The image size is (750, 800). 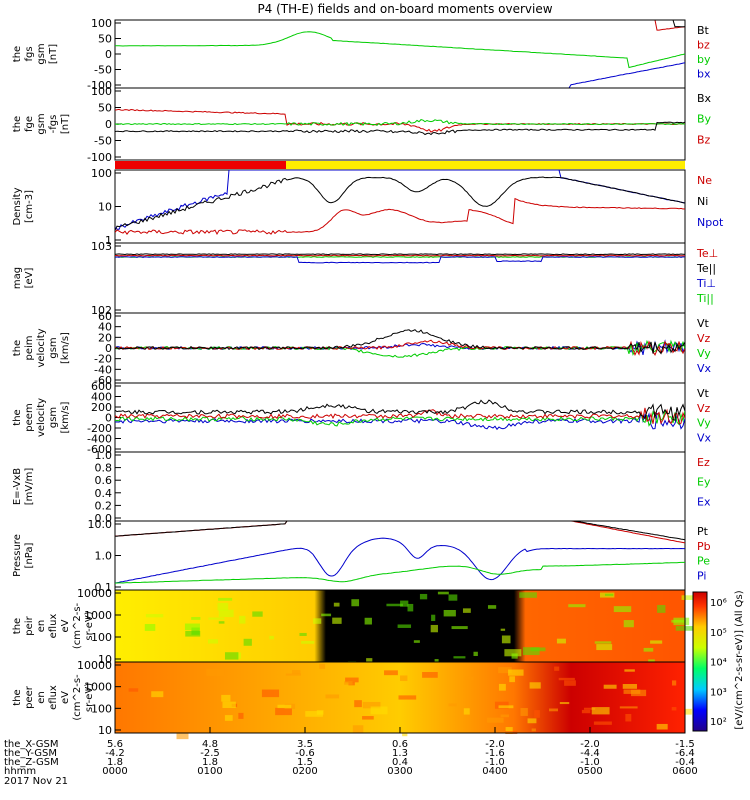 I want to click on x-tick-label: -1.6, so click(x=495, y=753).